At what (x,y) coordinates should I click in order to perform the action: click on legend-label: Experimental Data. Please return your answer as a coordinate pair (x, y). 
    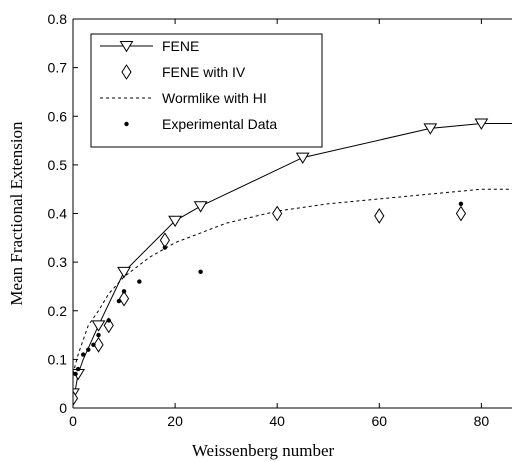
    Looking at the image, I should click on (219, 124).